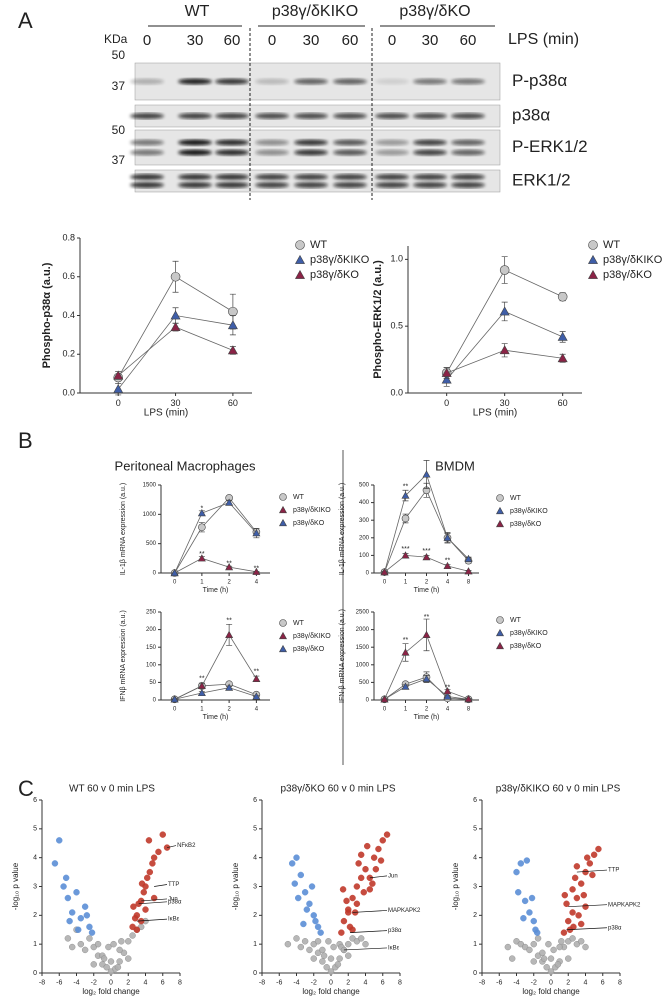  What do you see at coordinates (175, 902) in the screenshot?
I see `annotation: p38α` at bounding box center [175, 902].